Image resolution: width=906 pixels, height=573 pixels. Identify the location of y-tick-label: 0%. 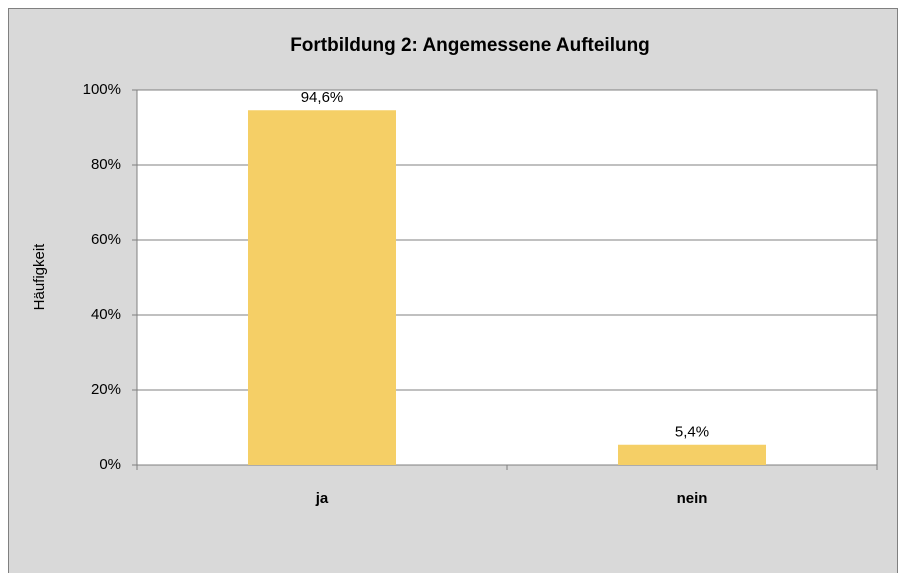
(110, 464).